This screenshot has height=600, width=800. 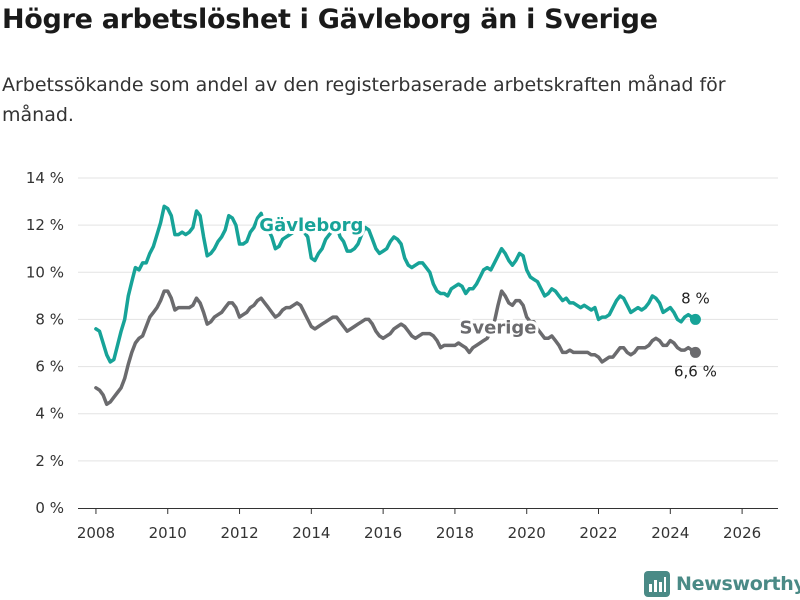 I want to click on y-tick-label: 6 %, so click(x=49, y=367).